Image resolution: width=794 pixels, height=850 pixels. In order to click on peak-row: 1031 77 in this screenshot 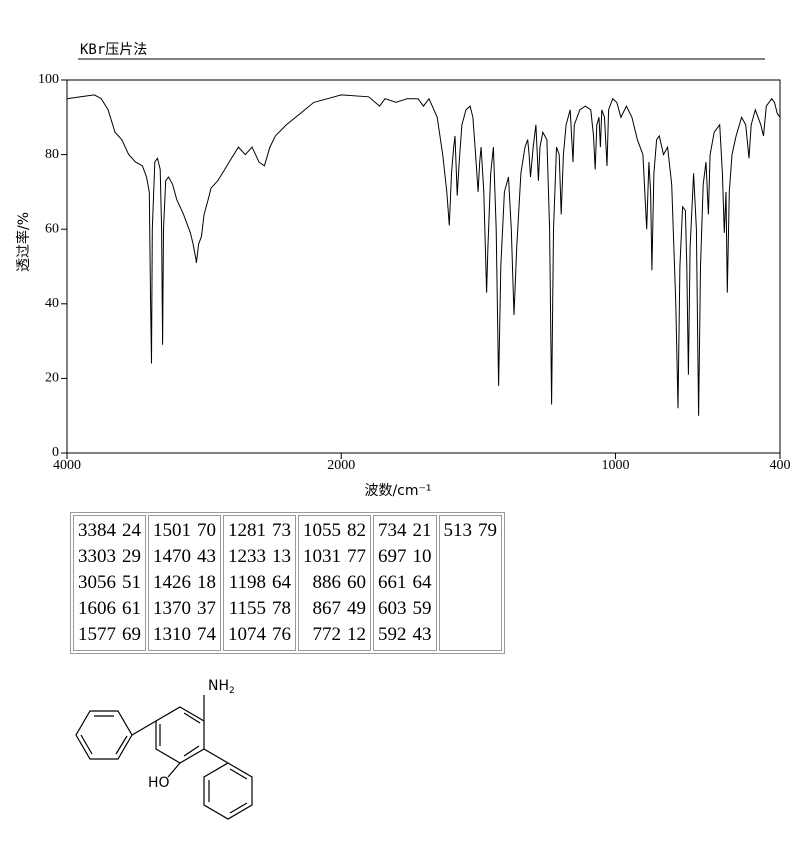, I will do `click(334, 557)`.